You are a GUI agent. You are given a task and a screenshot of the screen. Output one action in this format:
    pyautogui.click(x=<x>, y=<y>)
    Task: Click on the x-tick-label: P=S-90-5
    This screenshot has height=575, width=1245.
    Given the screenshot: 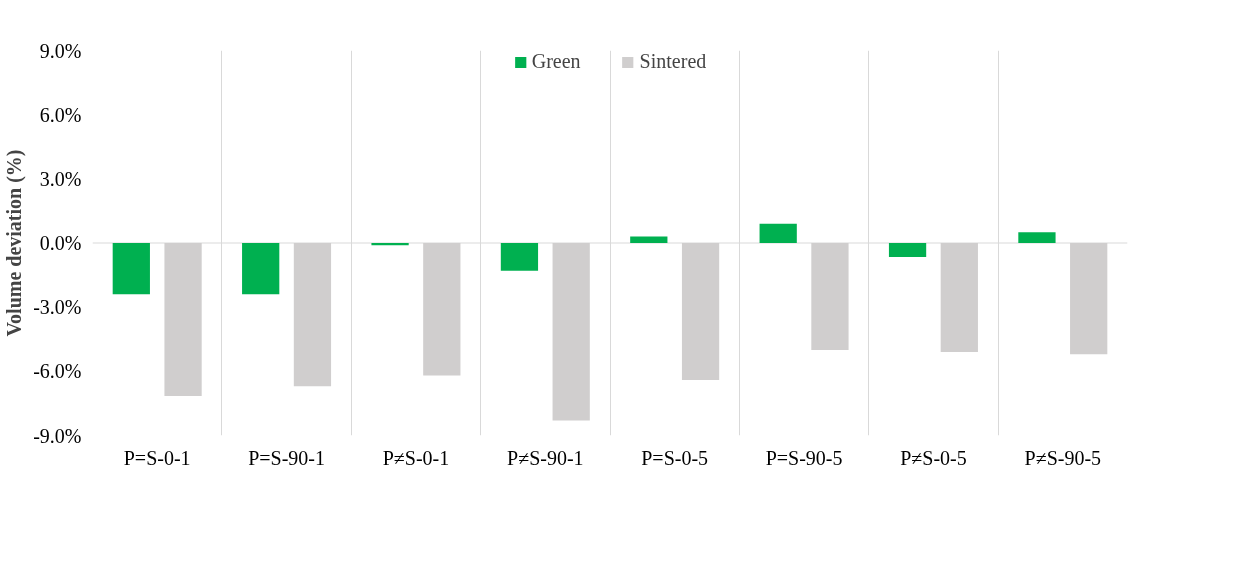 What is the action you would take?
    pyautogui.click(x=804, y=457)
    